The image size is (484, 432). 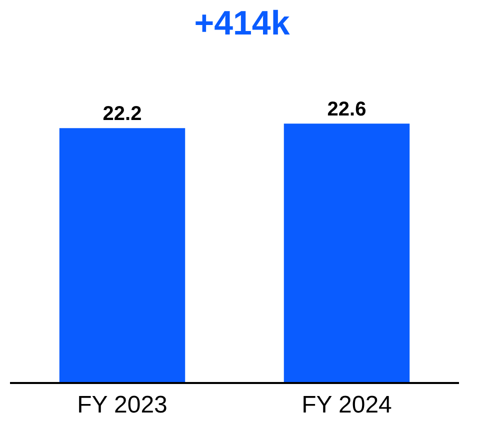 I want to click on x-tick-label: FY 2023, so click(x=122, y=405).